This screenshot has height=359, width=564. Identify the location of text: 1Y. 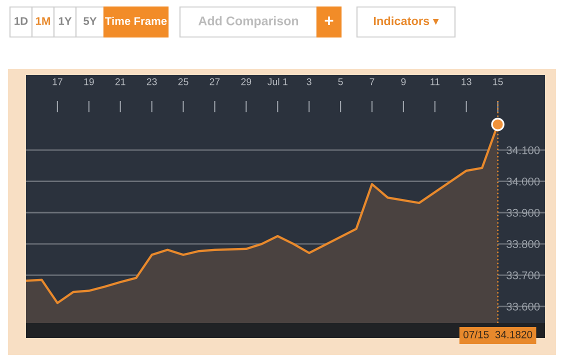
(65, 21).